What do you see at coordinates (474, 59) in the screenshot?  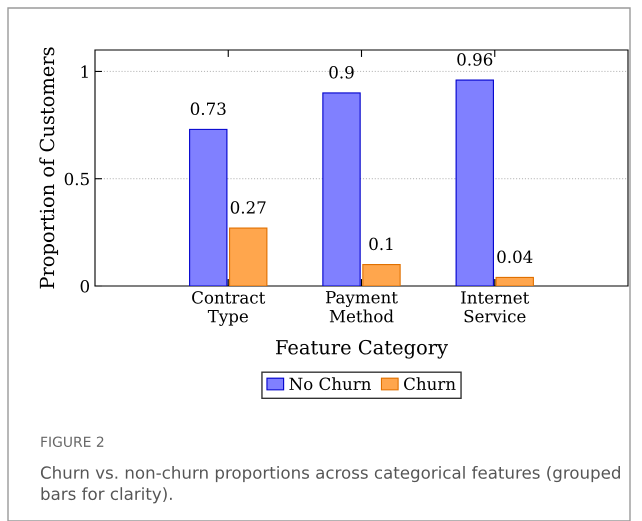 I see `data-label: 0.96` at bounding box center [474, 59].